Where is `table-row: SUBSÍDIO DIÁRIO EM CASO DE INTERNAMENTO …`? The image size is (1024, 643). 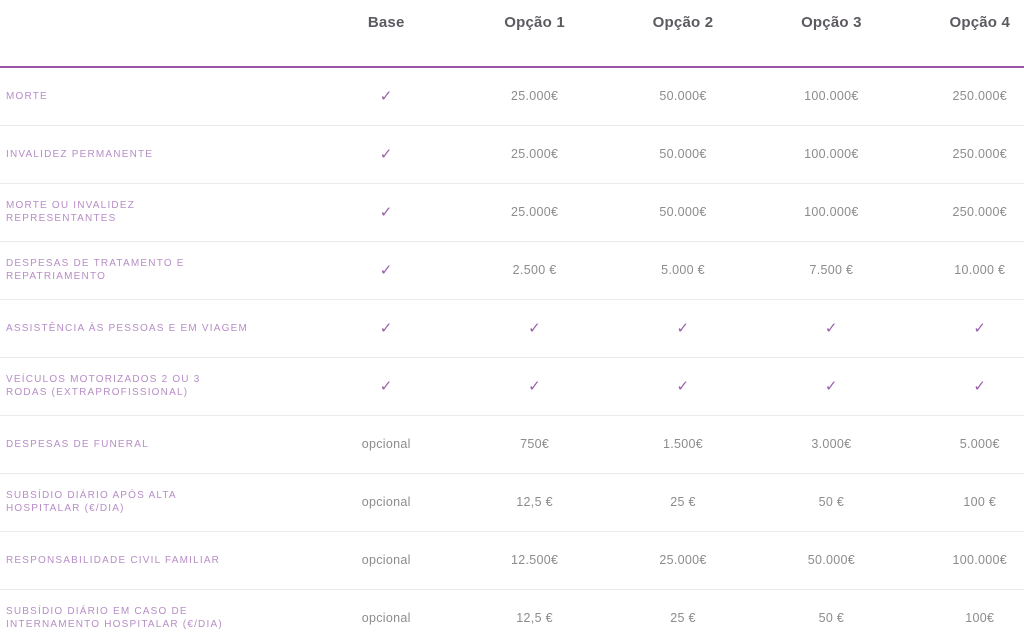
table-row: SUBSÍDIO DIÁRIO EM CASO DE INTERNAMENTO … is located at coordinates (512, 616).